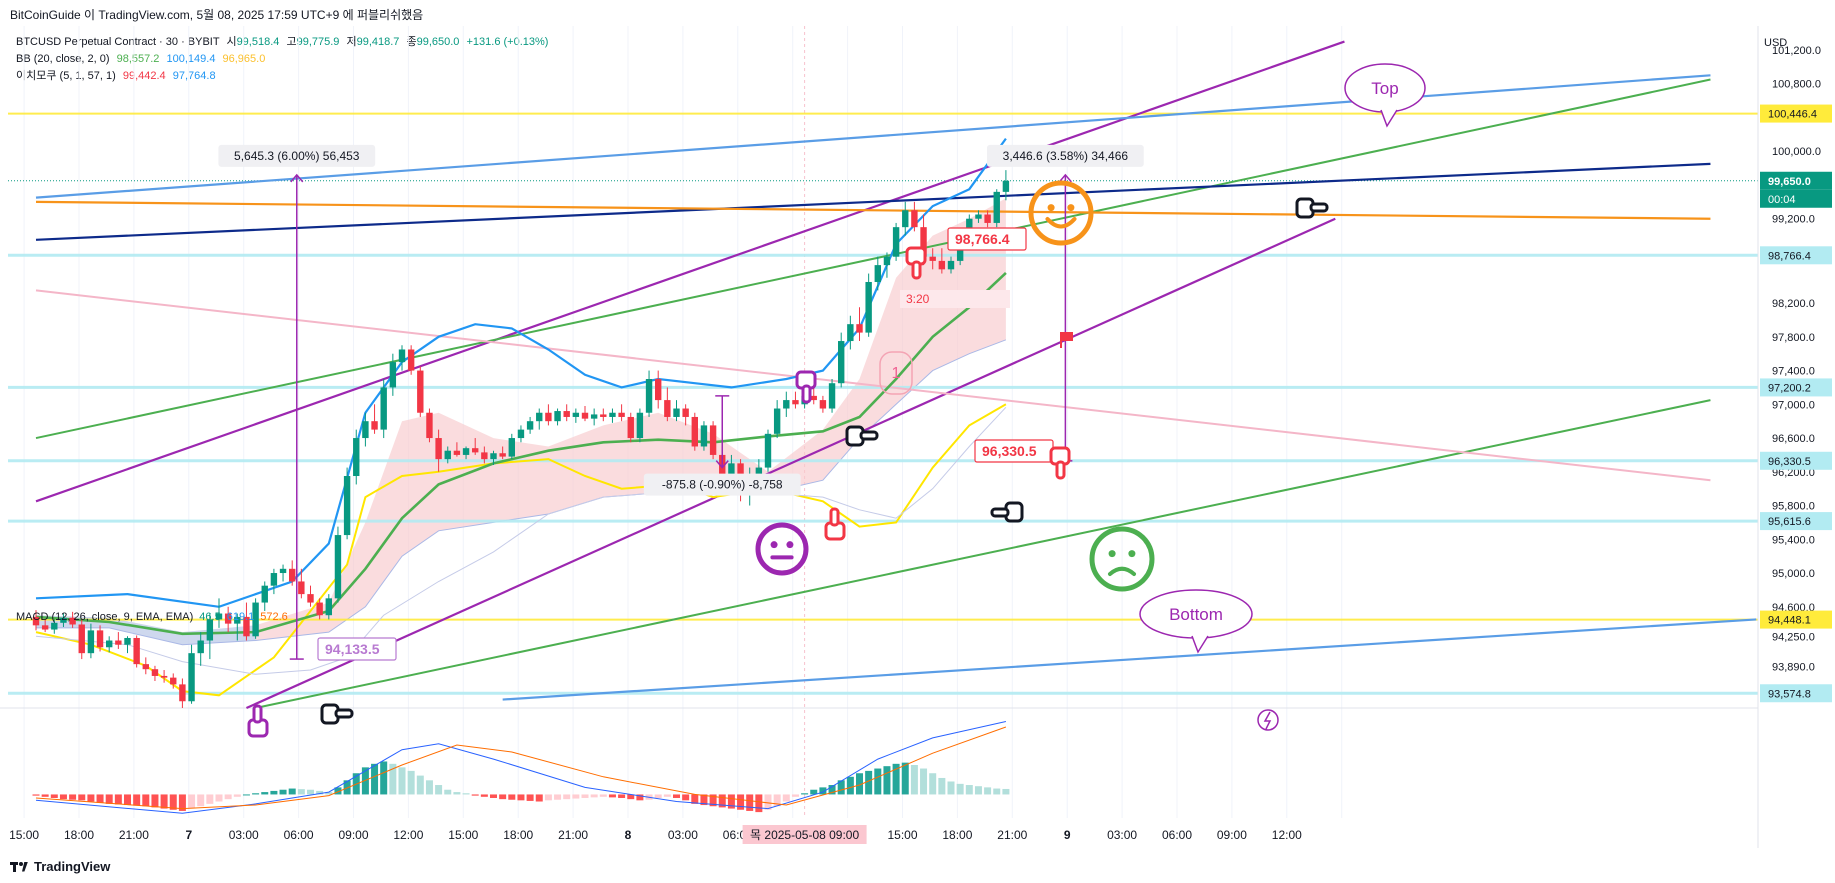 The width and height of the screenshot is (1835, 883). I want to click on ichimoku-label: 이치모쿠 (5, 1, 57, 1), so click(66, 76).